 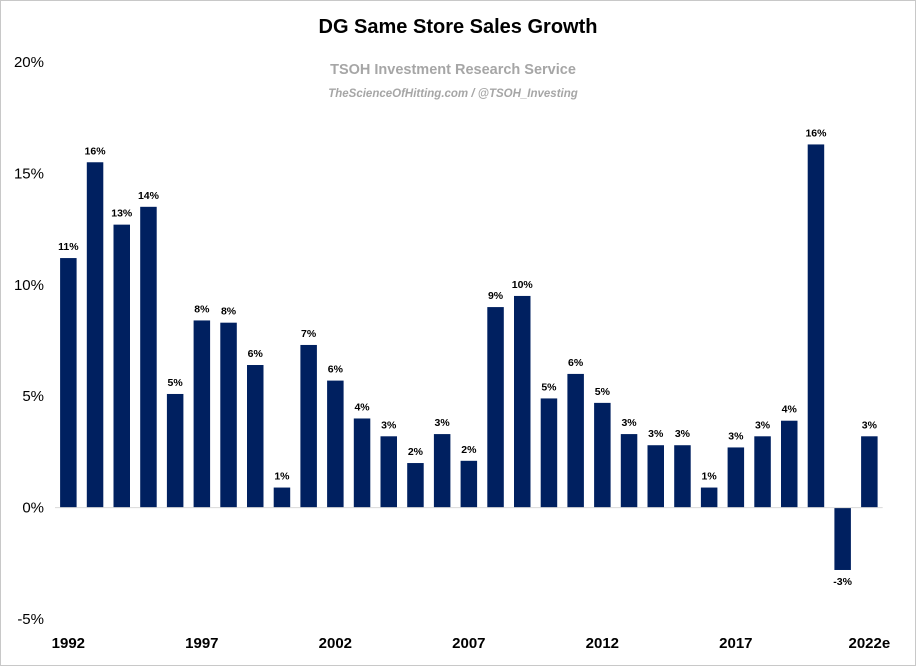 What do you see at coordinates (201, 643) in the screenshot?
I see `x-tick-label: 1997` at bounding box center [201, 643].